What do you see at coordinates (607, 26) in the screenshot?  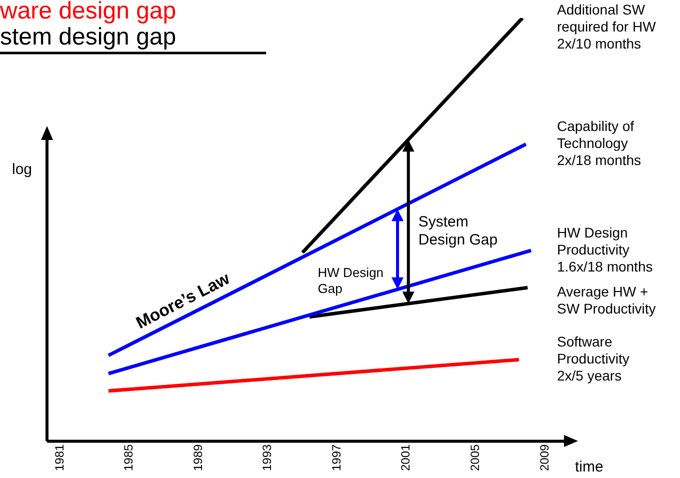 I see `text: Additional SW required for HW 2x/10 months` at bounding box center [607, 26].